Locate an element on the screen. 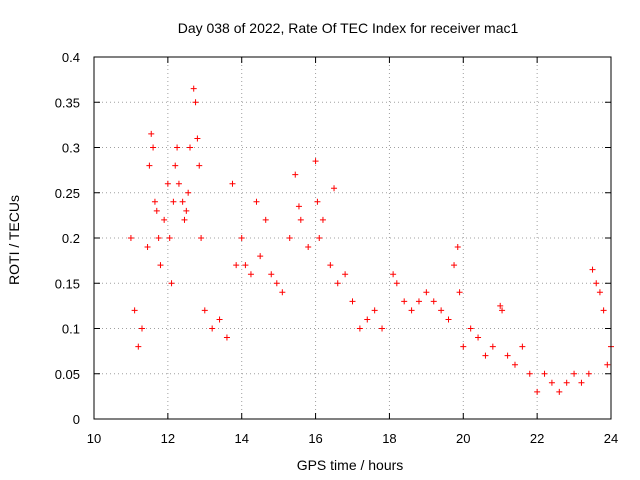 The width and height of the screenshot is (640, 480). y-tick-label: 0 is located at coordinates (76, 419).